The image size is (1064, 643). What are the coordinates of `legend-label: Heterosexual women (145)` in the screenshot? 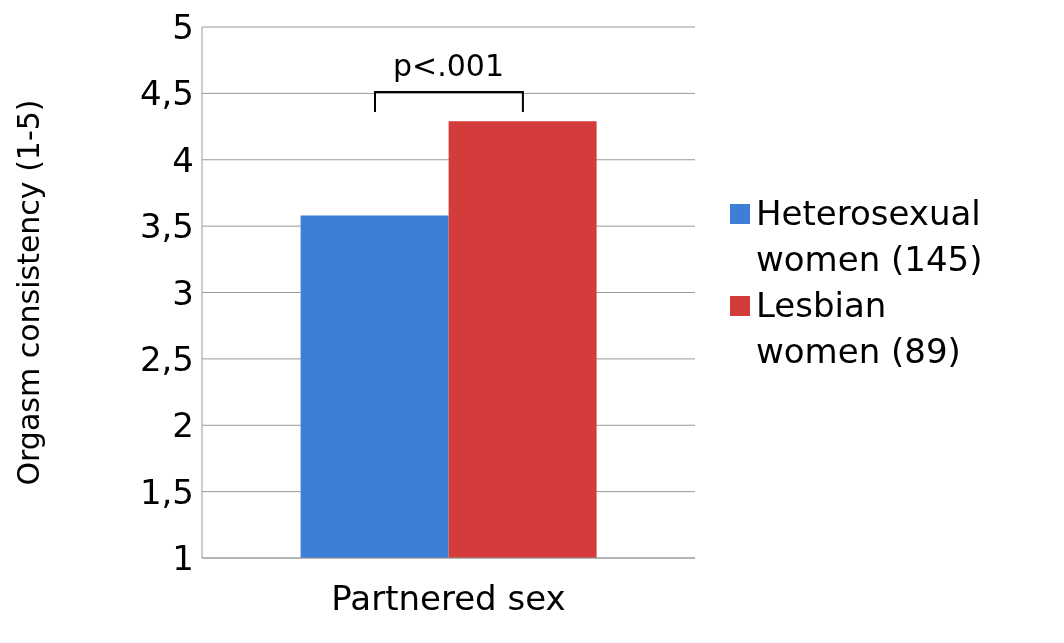 It's located at (870, 236).